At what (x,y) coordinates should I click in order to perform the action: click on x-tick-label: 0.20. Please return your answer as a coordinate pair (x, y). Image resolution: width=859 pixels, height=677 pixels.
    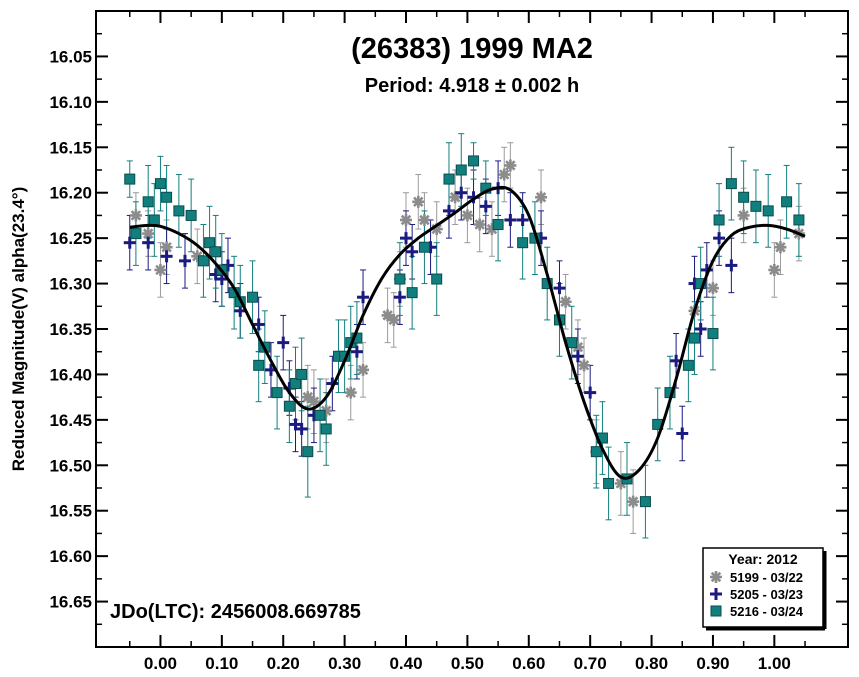
    Looking at the image, I should click on (283, 663).